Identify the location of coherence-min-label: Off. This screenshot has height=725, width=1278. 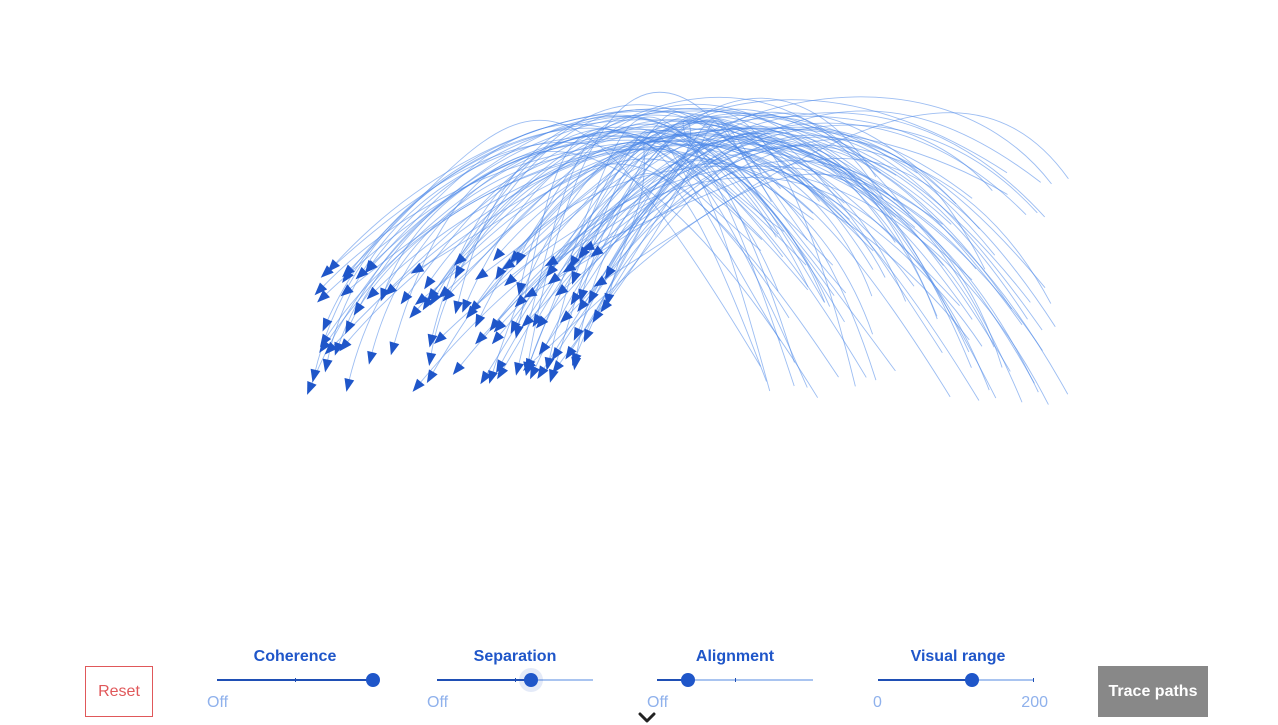
(218, 702).